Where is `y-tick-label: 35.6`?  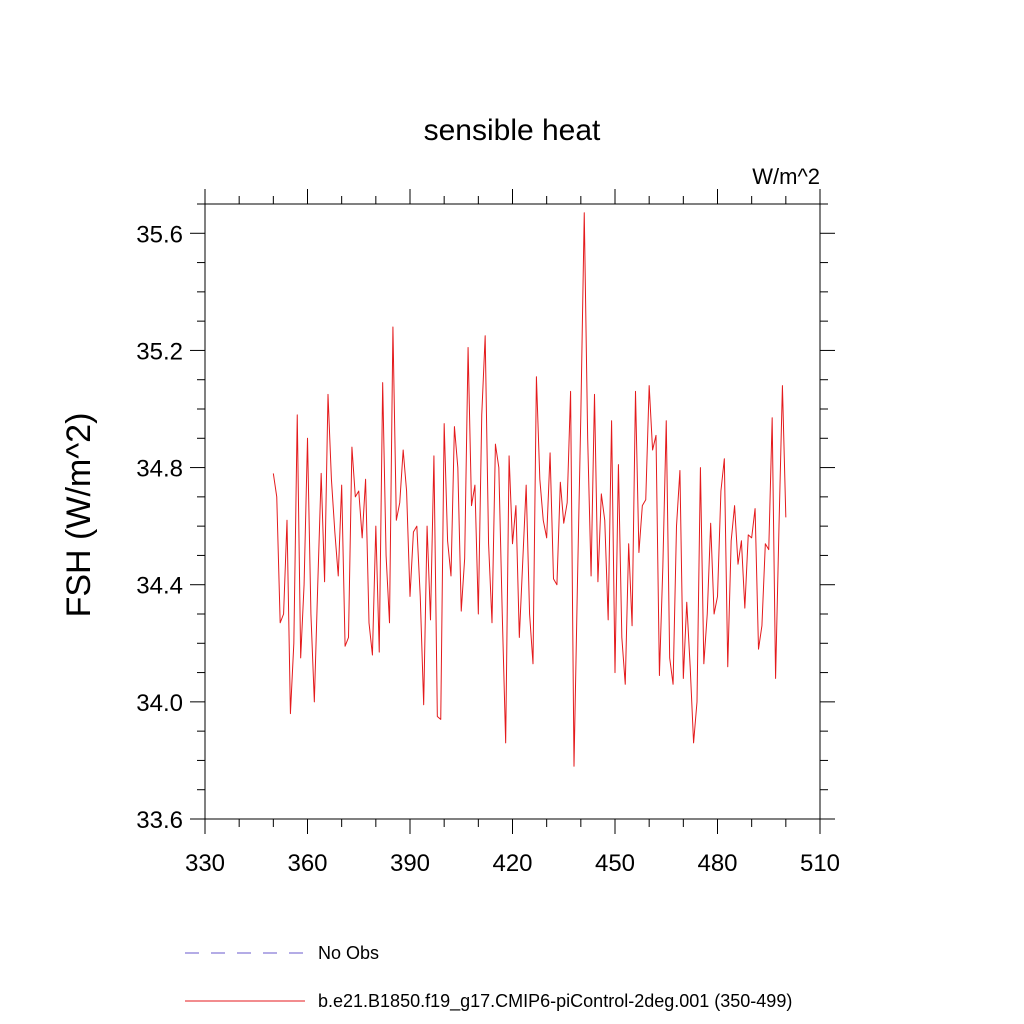 y-tick-label: 35.6 is located at coordinates (159, 234).